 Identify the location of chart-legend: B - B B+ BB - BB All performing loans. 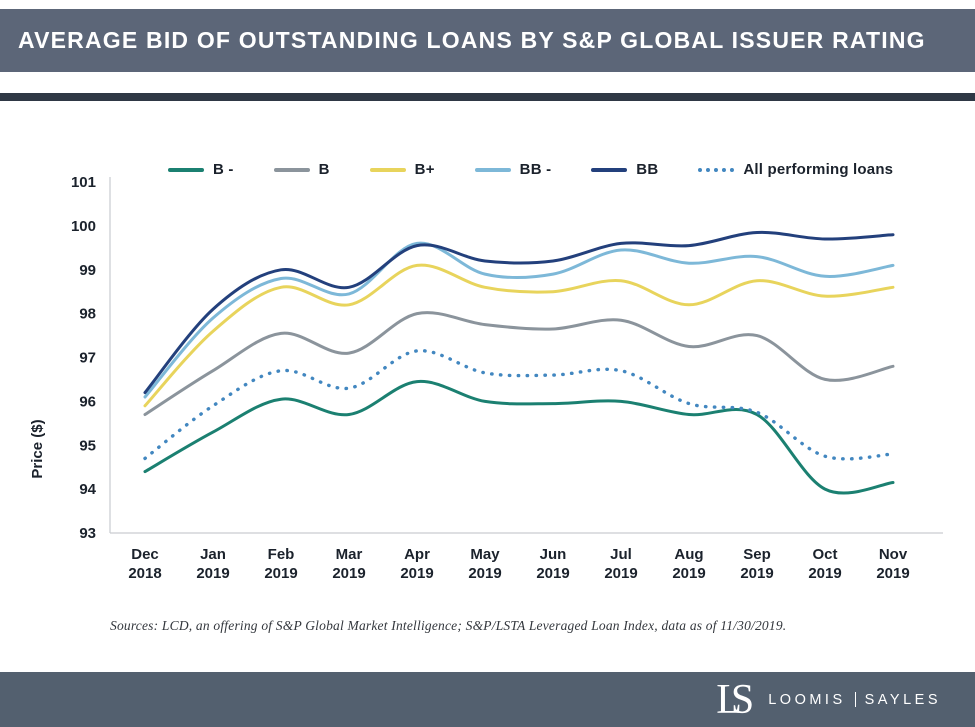
(530, 169).